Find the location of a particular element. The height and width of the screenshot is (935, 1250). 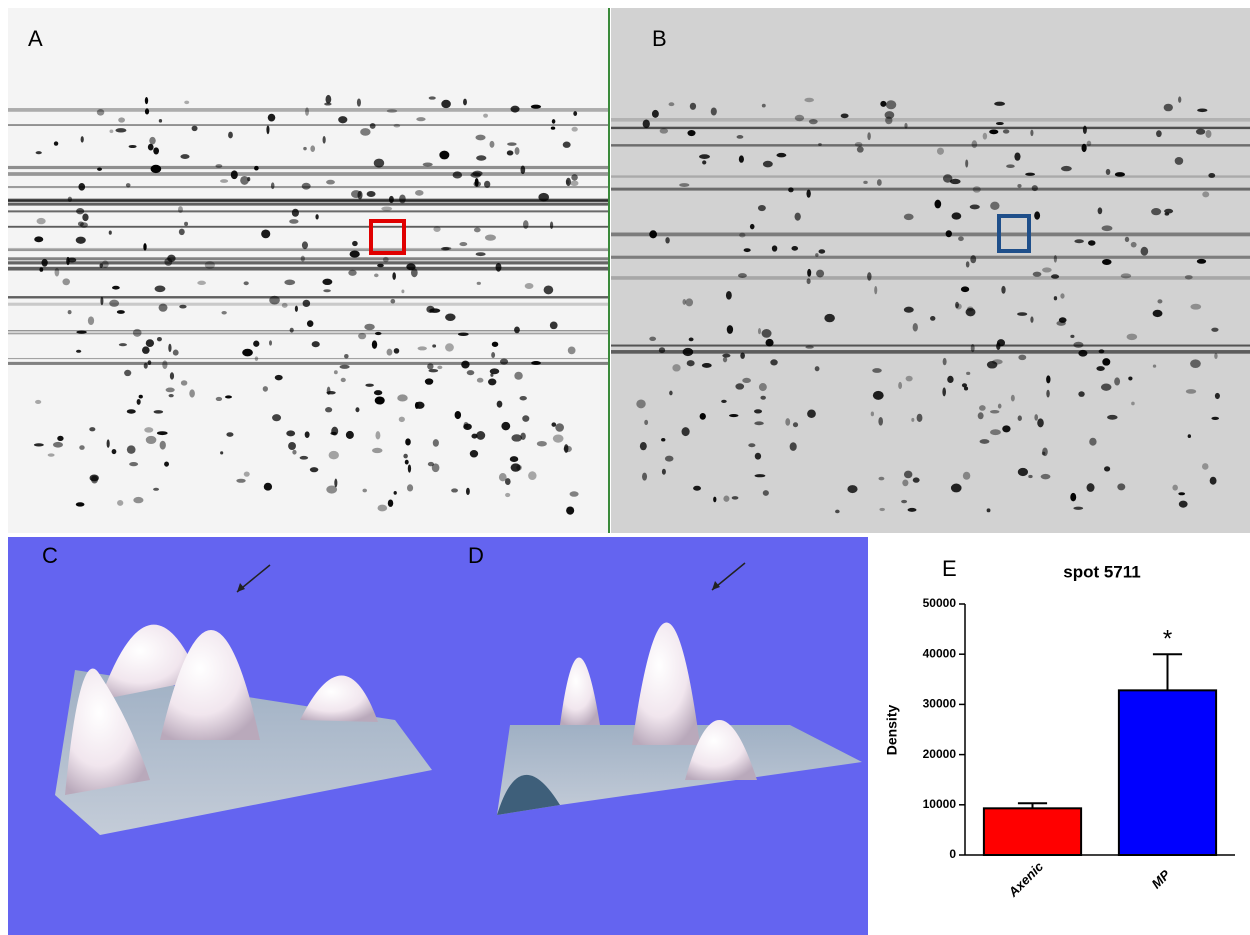

panel-label: E is located at coordinates (949, 568).